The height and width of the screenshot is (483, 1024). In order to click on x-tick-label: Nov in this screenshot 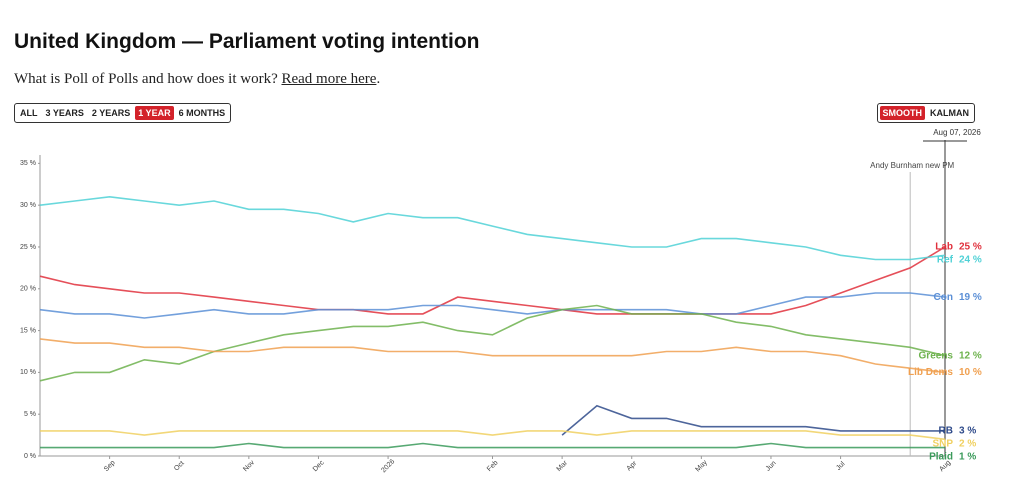, I will do `click(249, 466)`.